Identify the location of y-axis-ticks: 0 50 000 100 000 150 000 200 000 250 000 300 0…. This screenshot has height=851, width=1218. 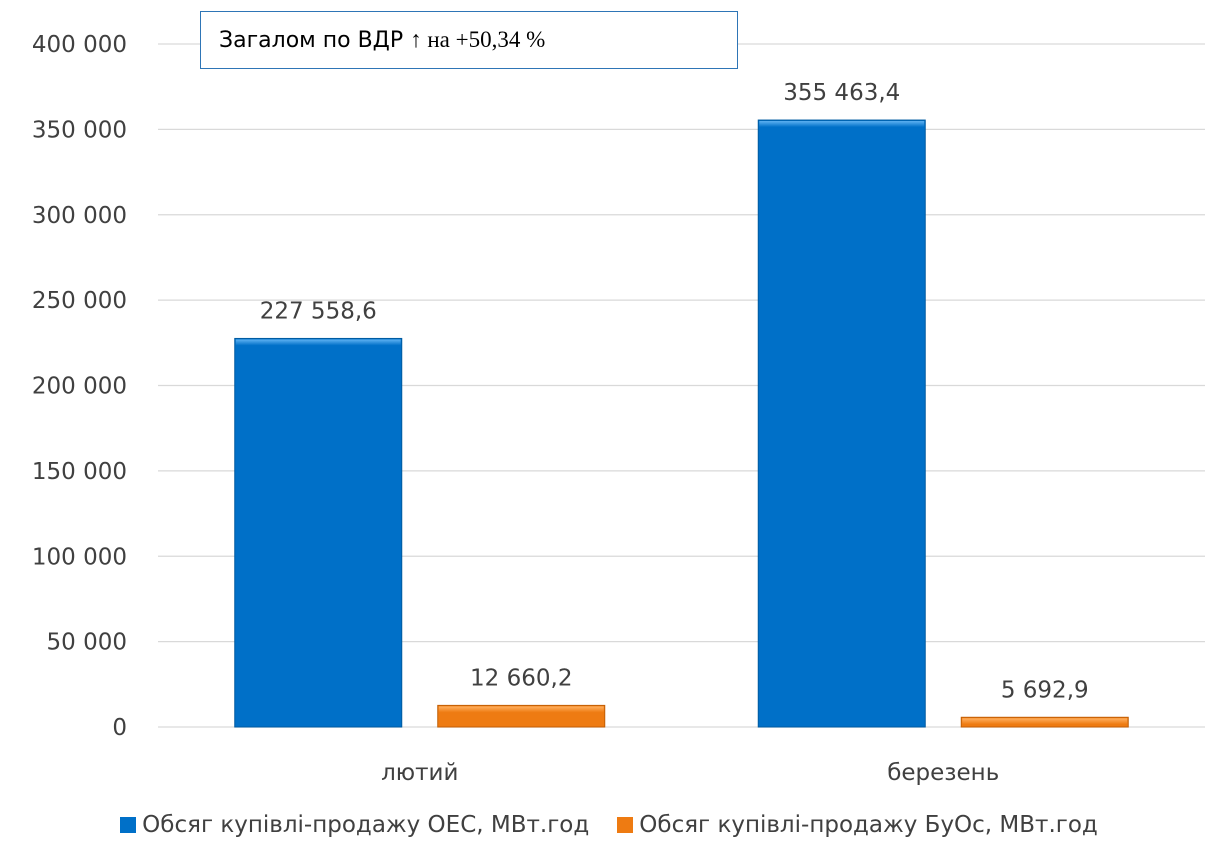
(79, 386).